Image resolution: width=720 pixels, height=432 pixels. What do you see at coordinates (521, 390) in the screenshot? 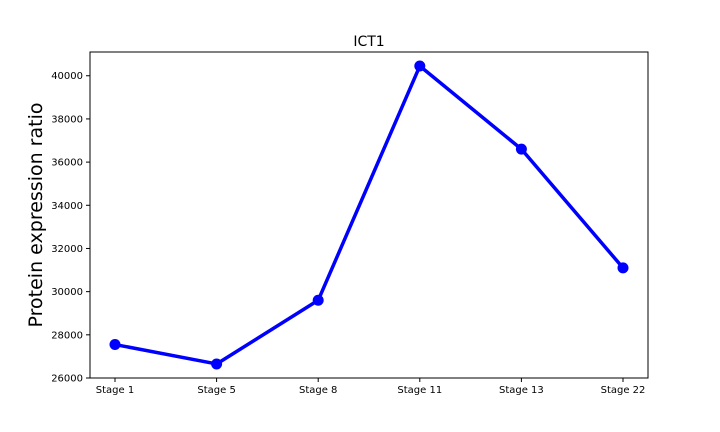
I see `x-tick-label: Stage 13` at bounding box center [521, 390].